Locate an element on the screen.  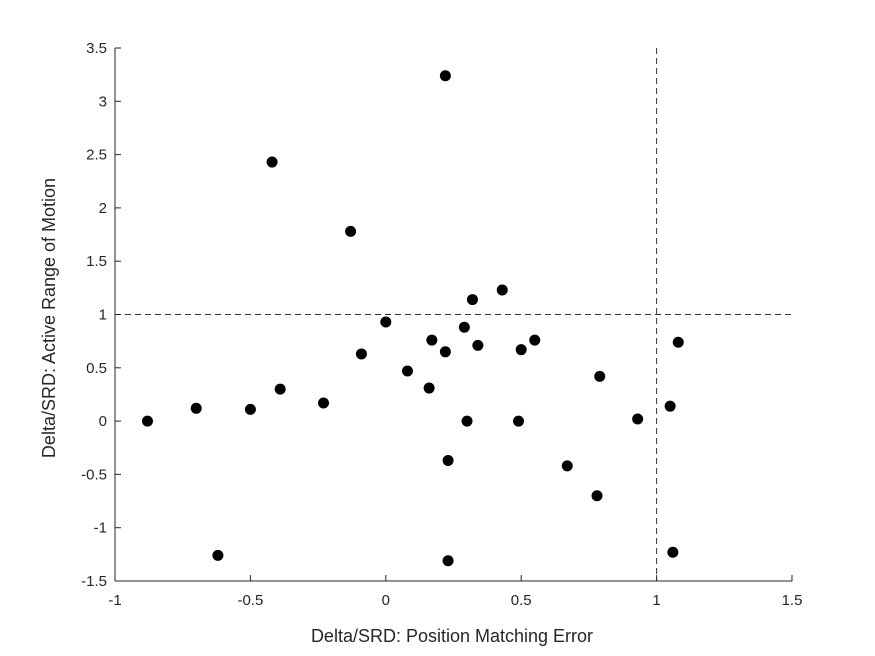
x-tick-label: -0.5 is located at coordinates (250, 600).